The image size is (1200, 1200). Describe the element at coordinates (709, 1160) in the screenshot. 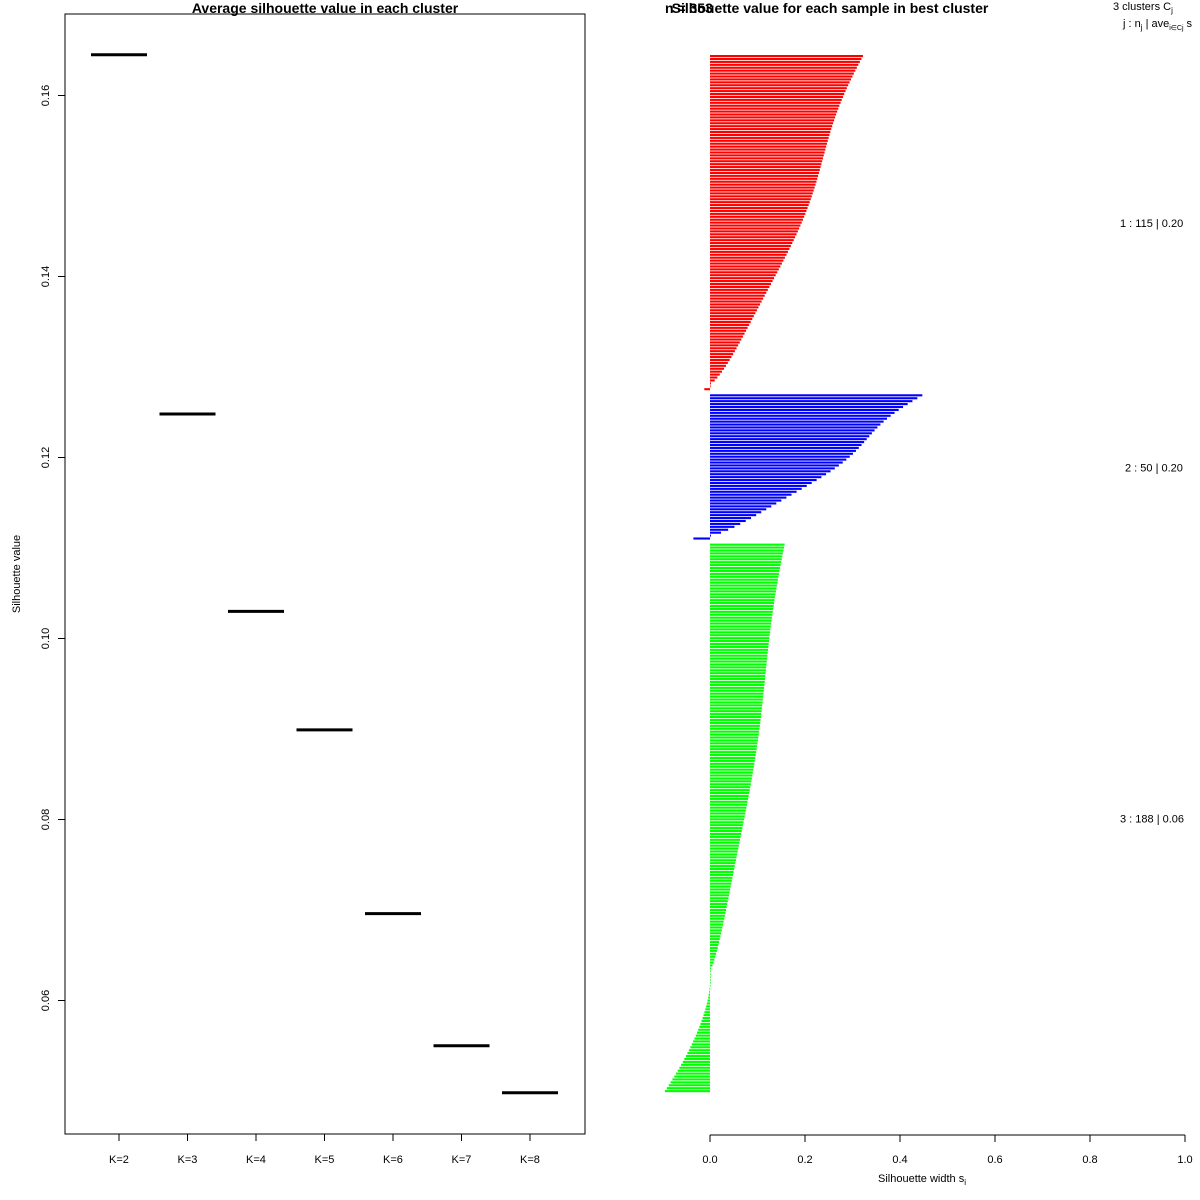

I see `right-xtick-label: 0.0` at that location.